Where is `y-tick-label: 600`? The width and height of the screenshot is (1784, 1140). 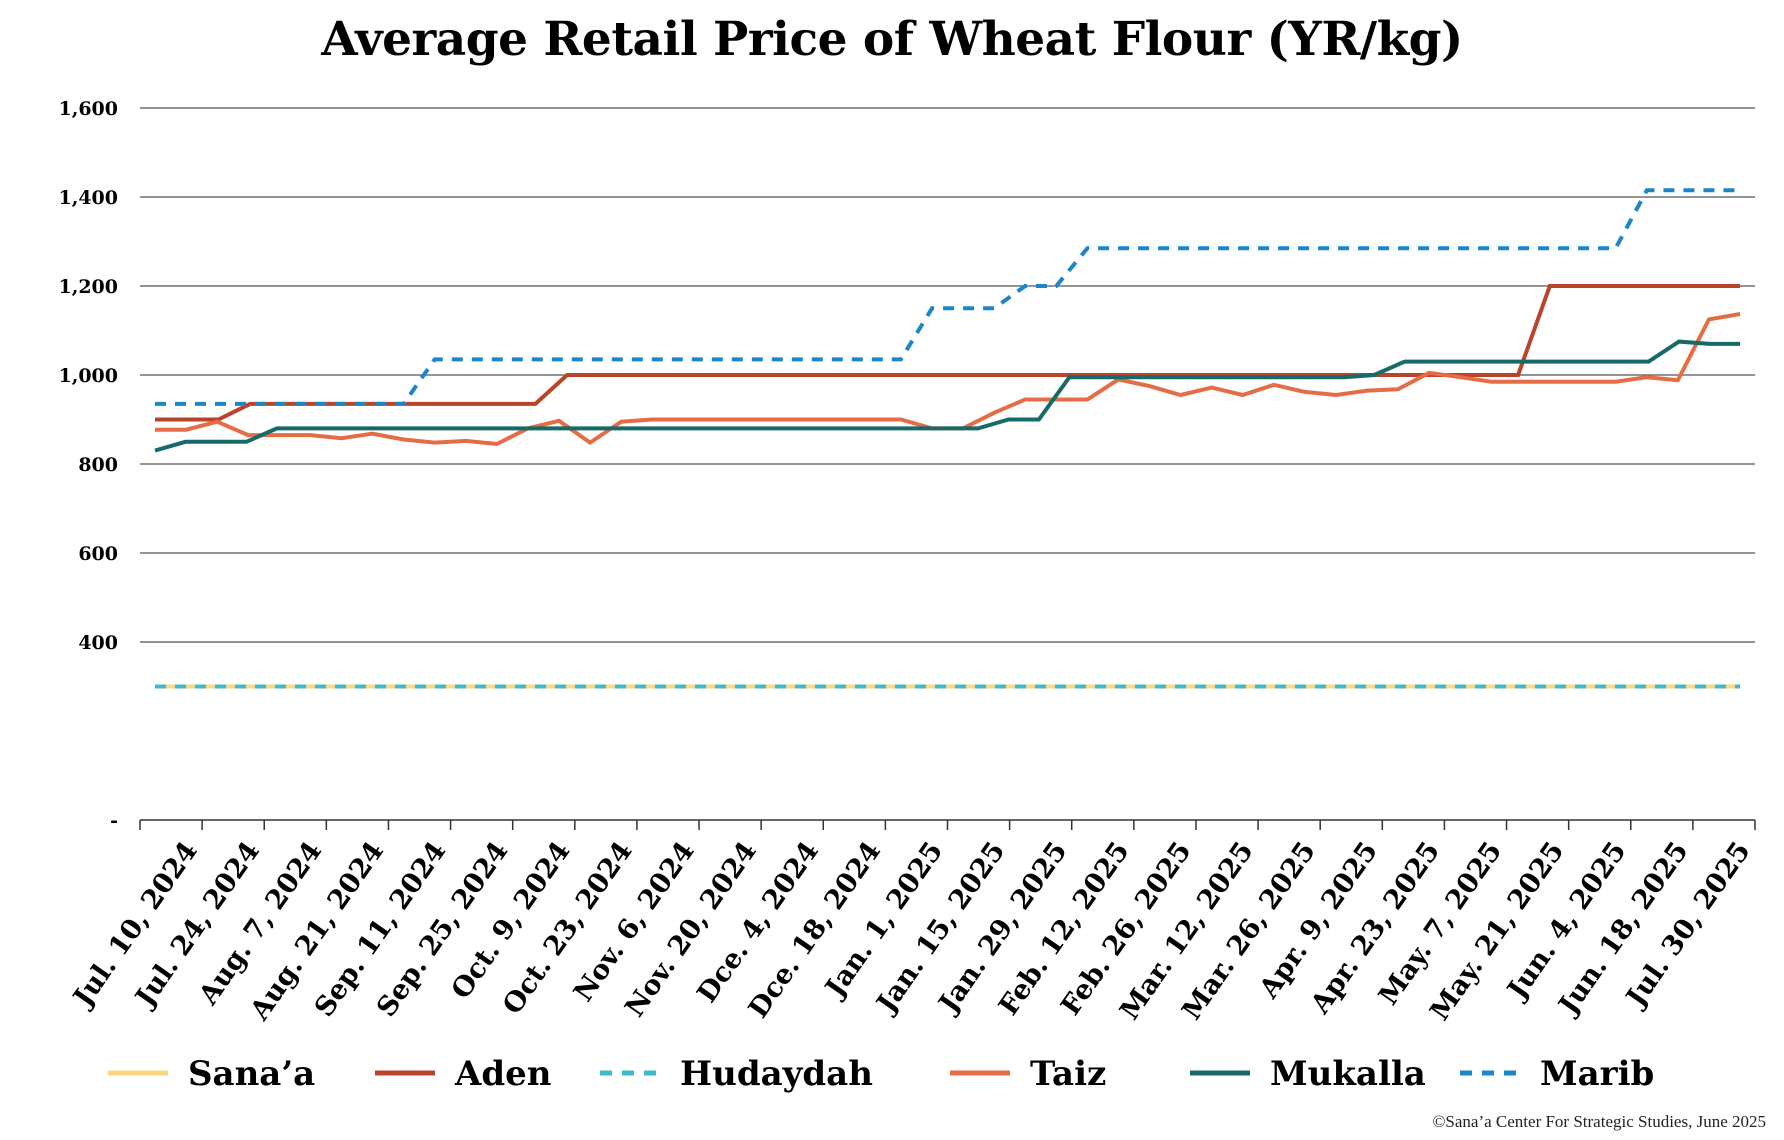
y-tick-label: 600 is located at coordinates (98, 554).